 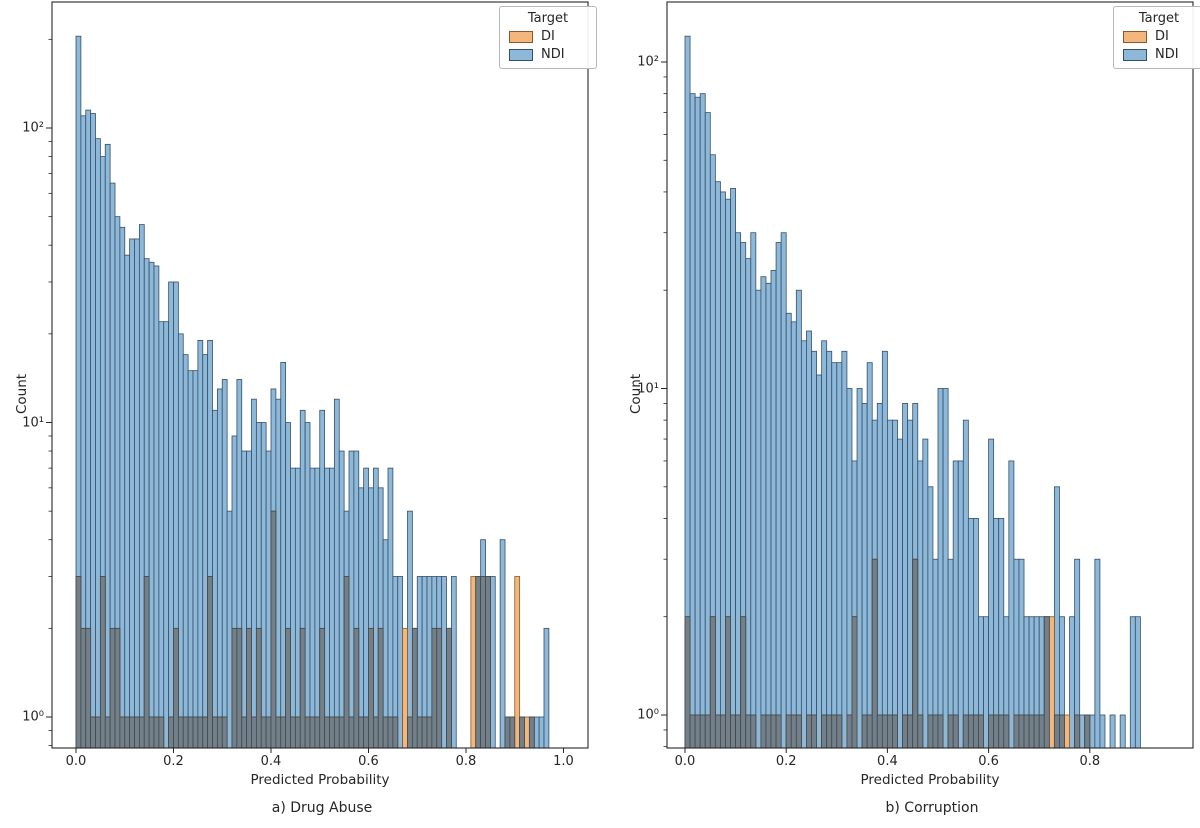 I want to click on y-tick-label: 10⁰, so click(x=648, y=715).